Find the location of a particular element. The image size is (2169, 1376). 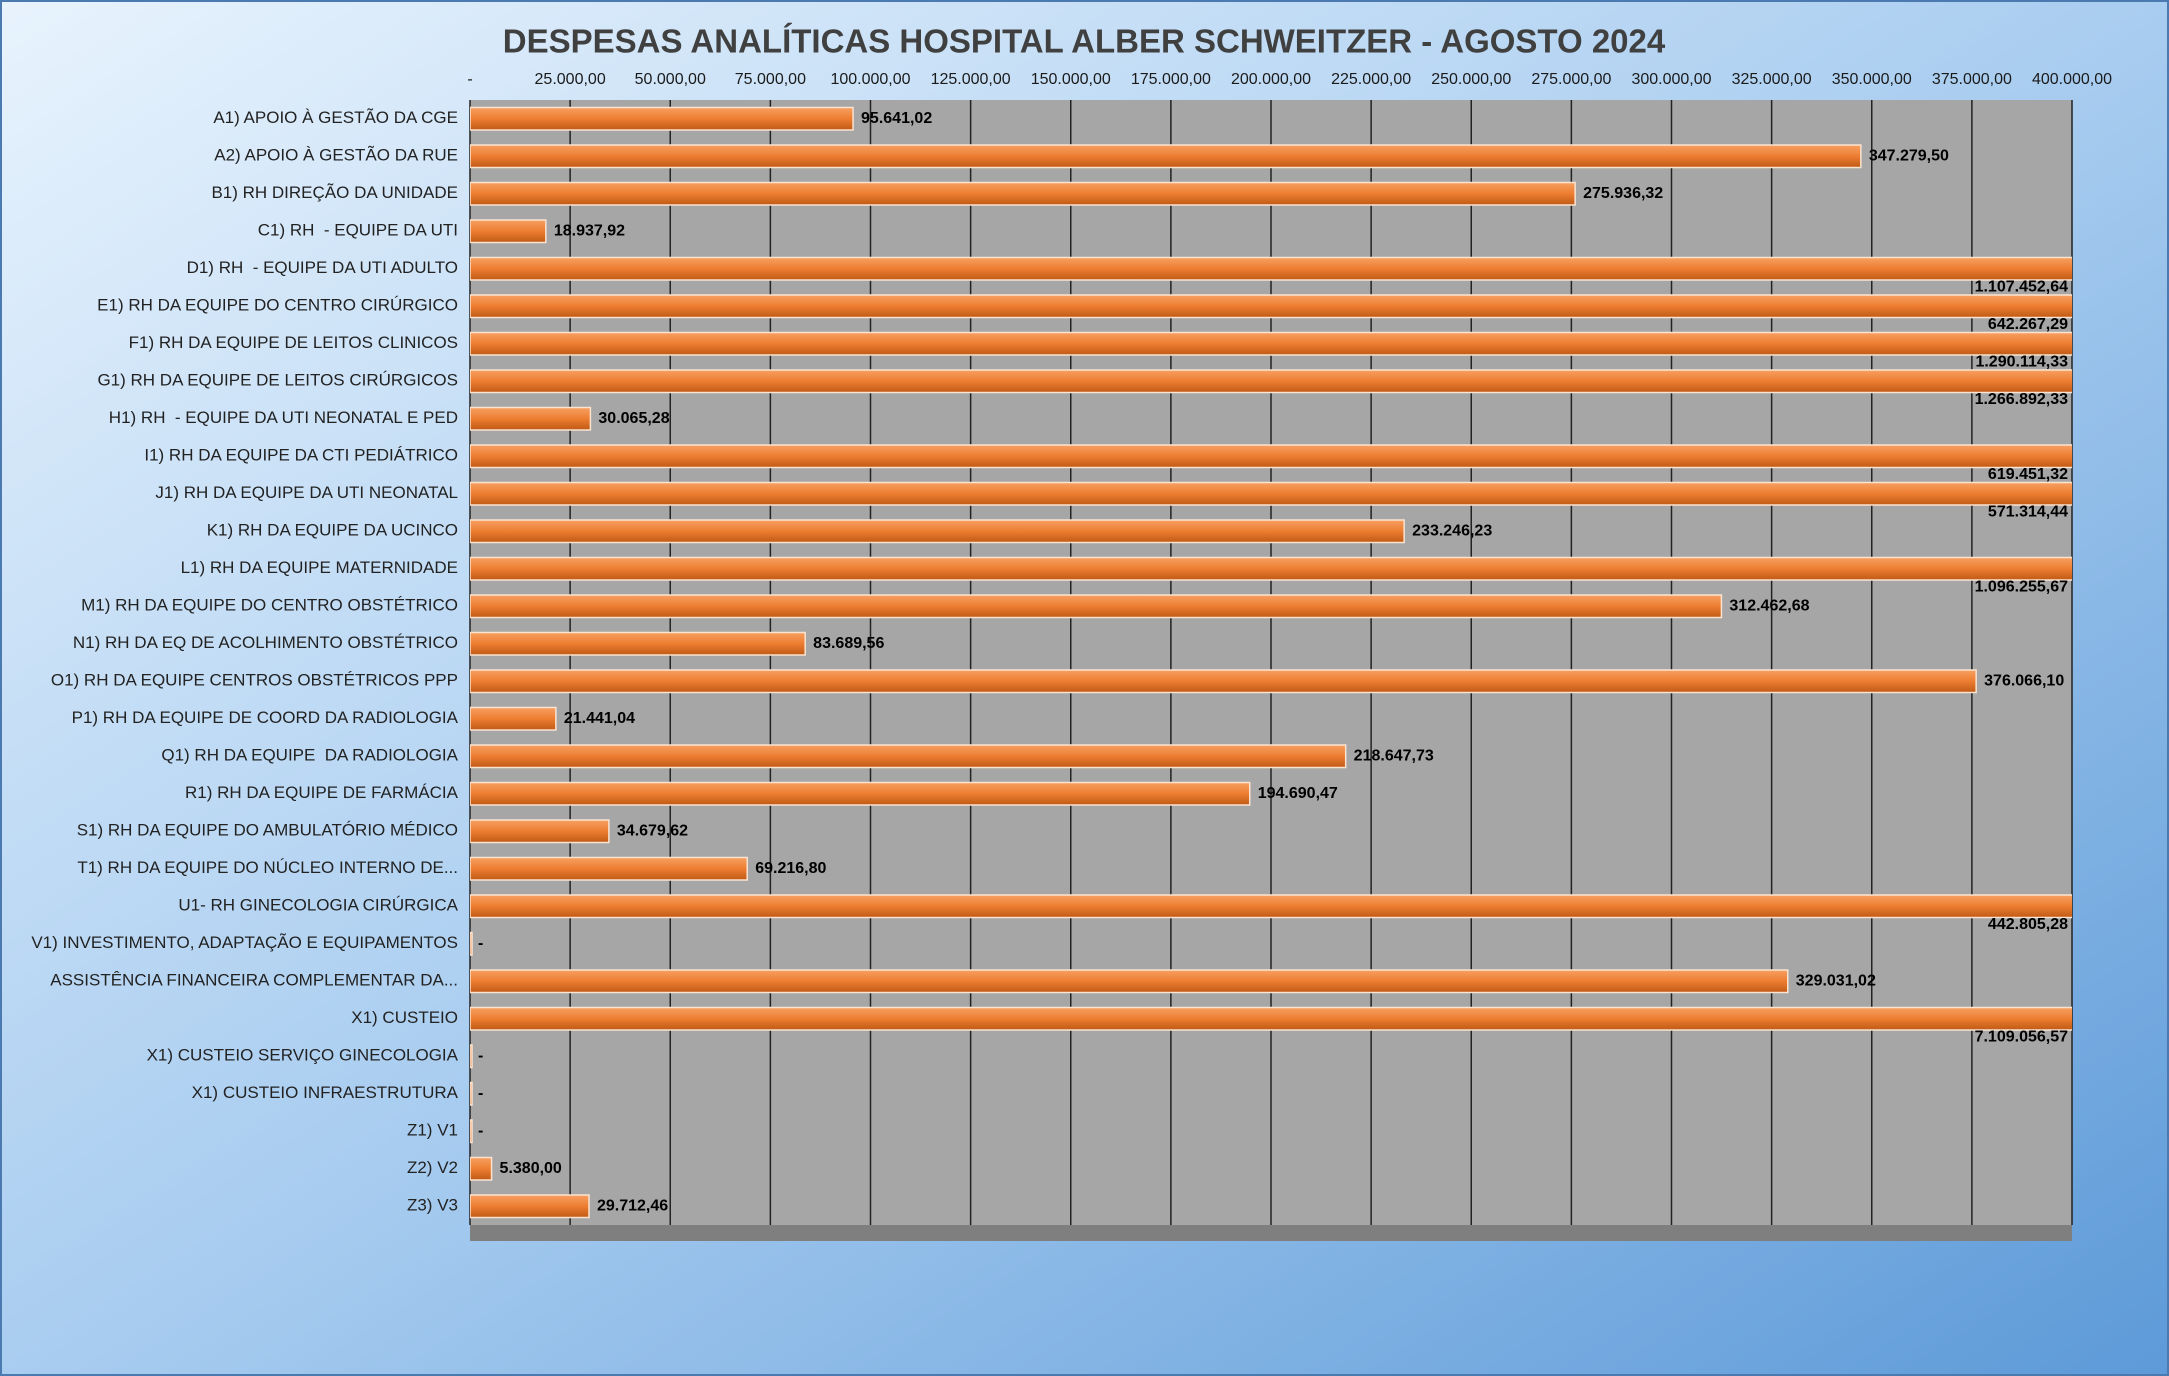

value-label: 1.266.892,33 is located at coordinates (2022, 399).